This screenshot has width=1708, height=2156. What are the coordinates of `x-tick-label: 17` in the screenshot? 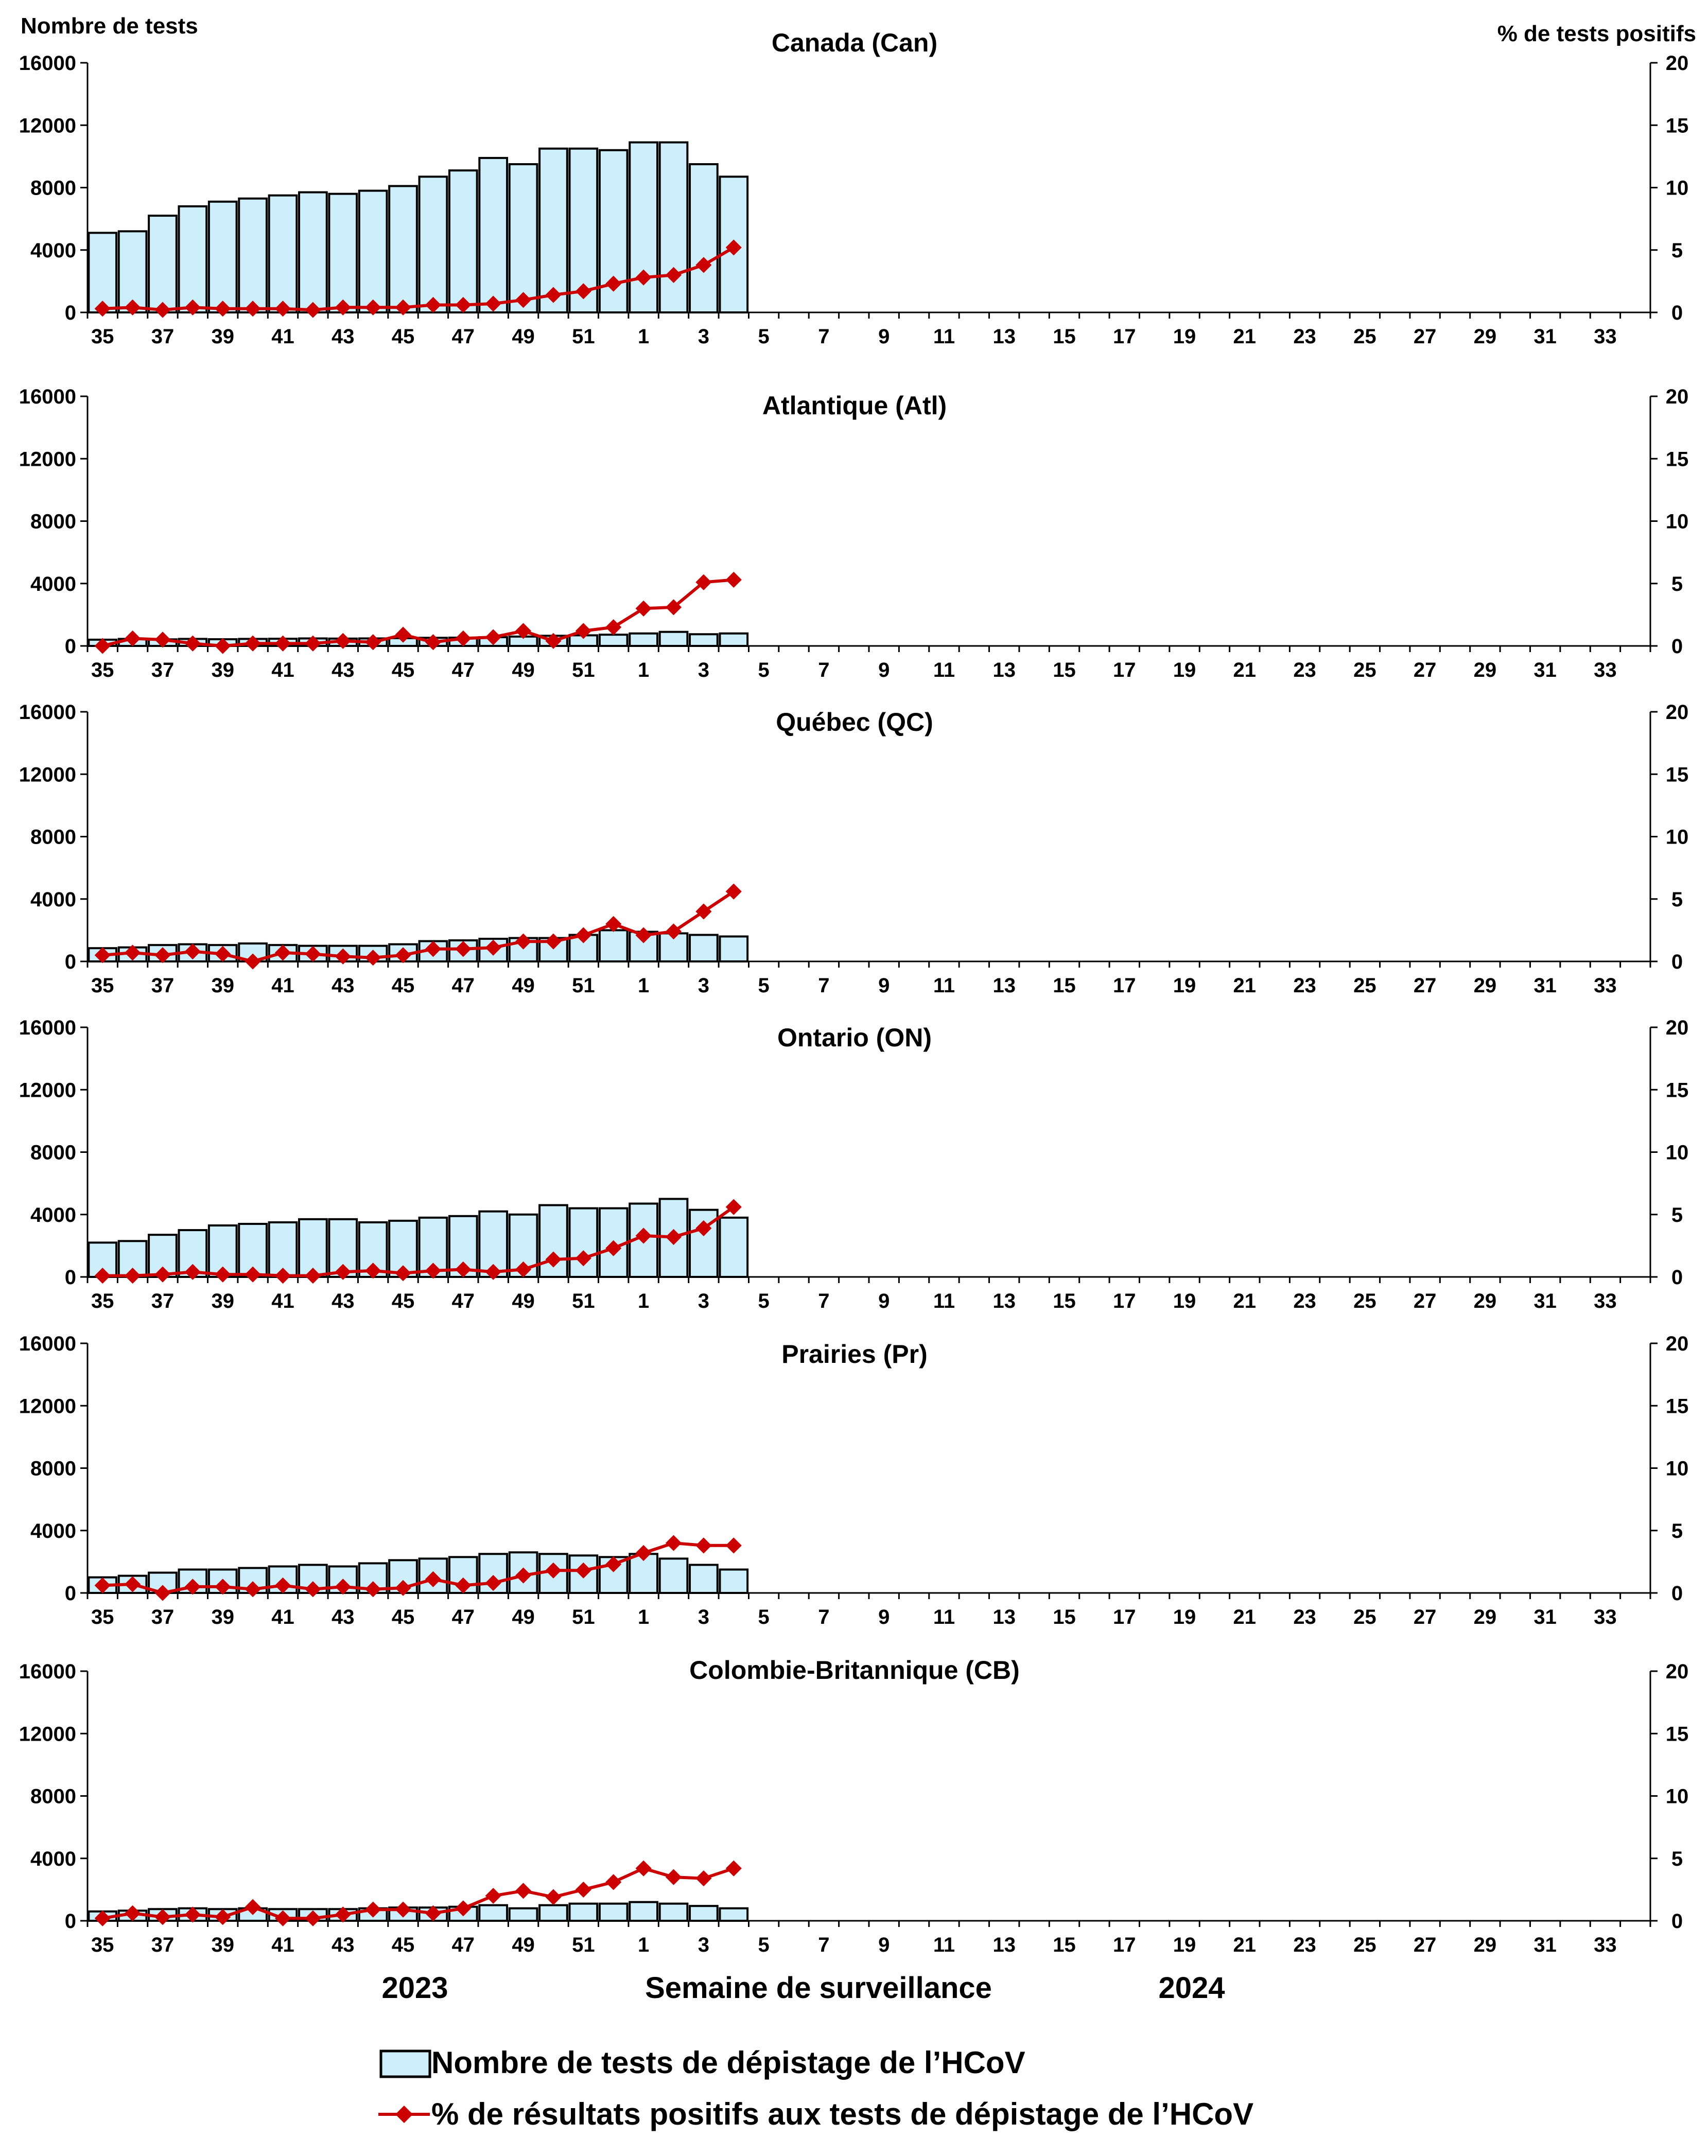 It's located at (1124, 670).